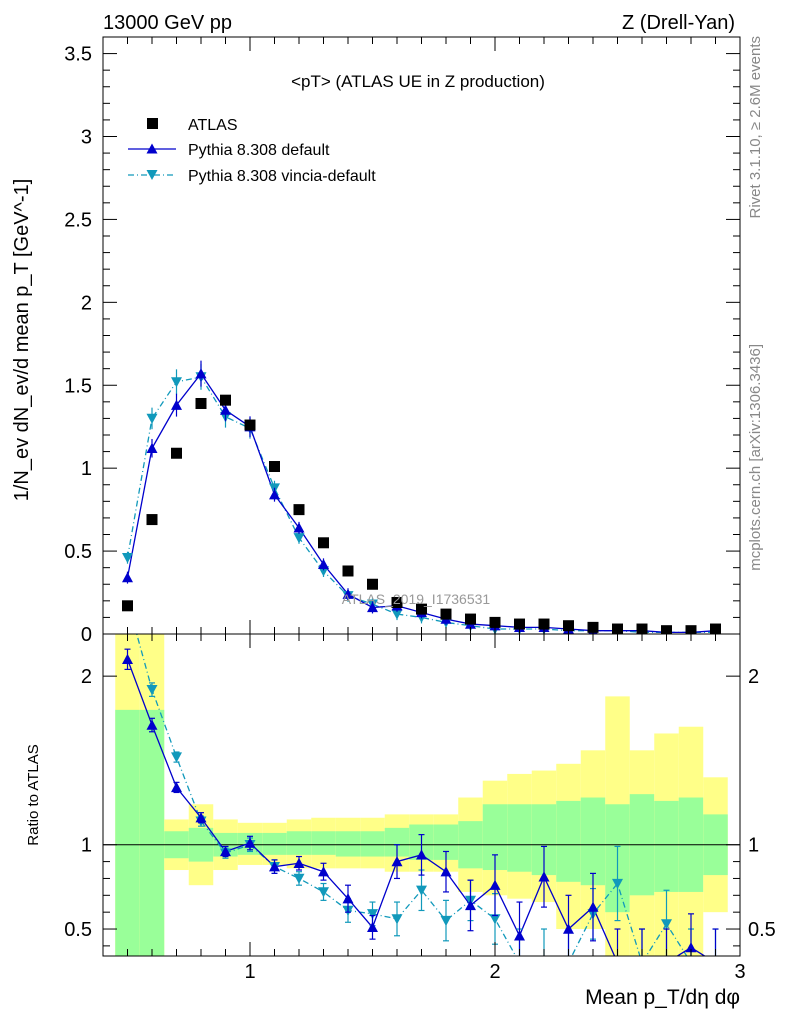  What do you see at coordinates (282, 176) in the screenshot?
I see `legend-label-vincia: Pythia 8.308 vincia-default` at bounding box center [282, 176].